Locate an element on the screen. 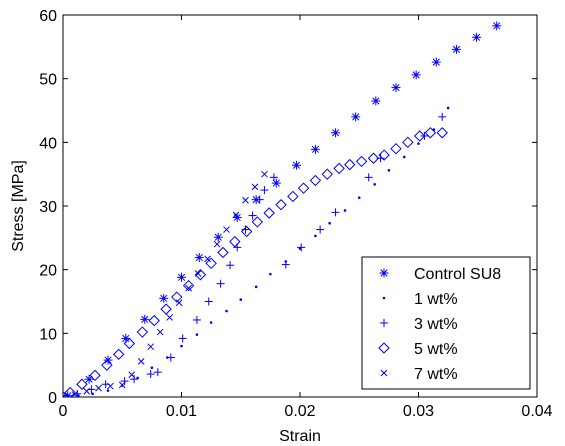  x-tick-label: 0.02 is located at coordinates (299, 411).